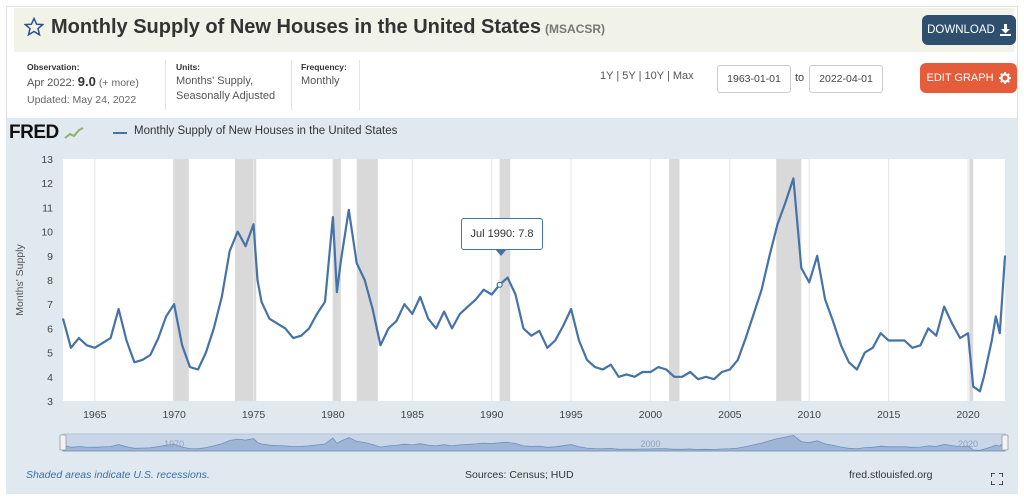 This screenshot has height=498, width=1024. Describe the element at coordinates (50, 305) in the screenshot. I see `y-tick-label: 7` at that location.